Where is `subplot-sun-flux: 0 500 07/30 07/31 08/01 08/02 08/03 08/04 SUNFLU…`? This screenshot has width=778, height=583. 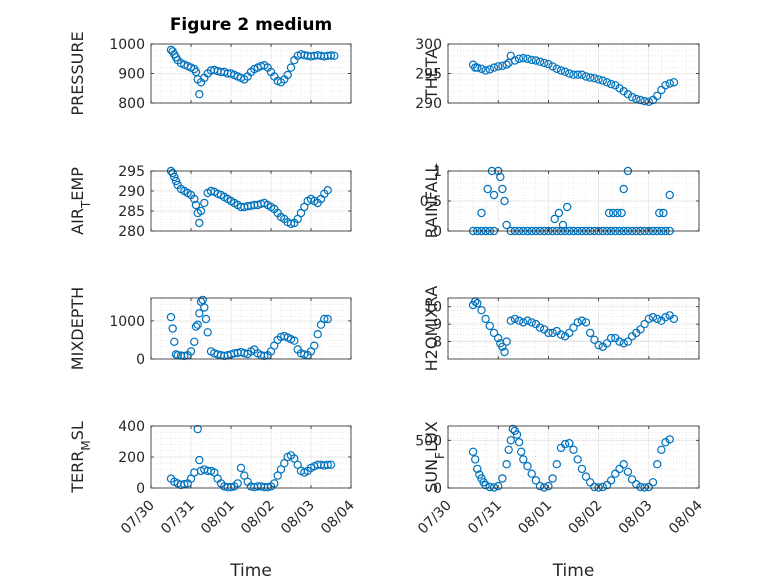 subplot-sun-flux: 0 500 07/30 07/31 08/01 08/02 08/03 08/04 SUNFLU… is located at coordinates (560, 501).